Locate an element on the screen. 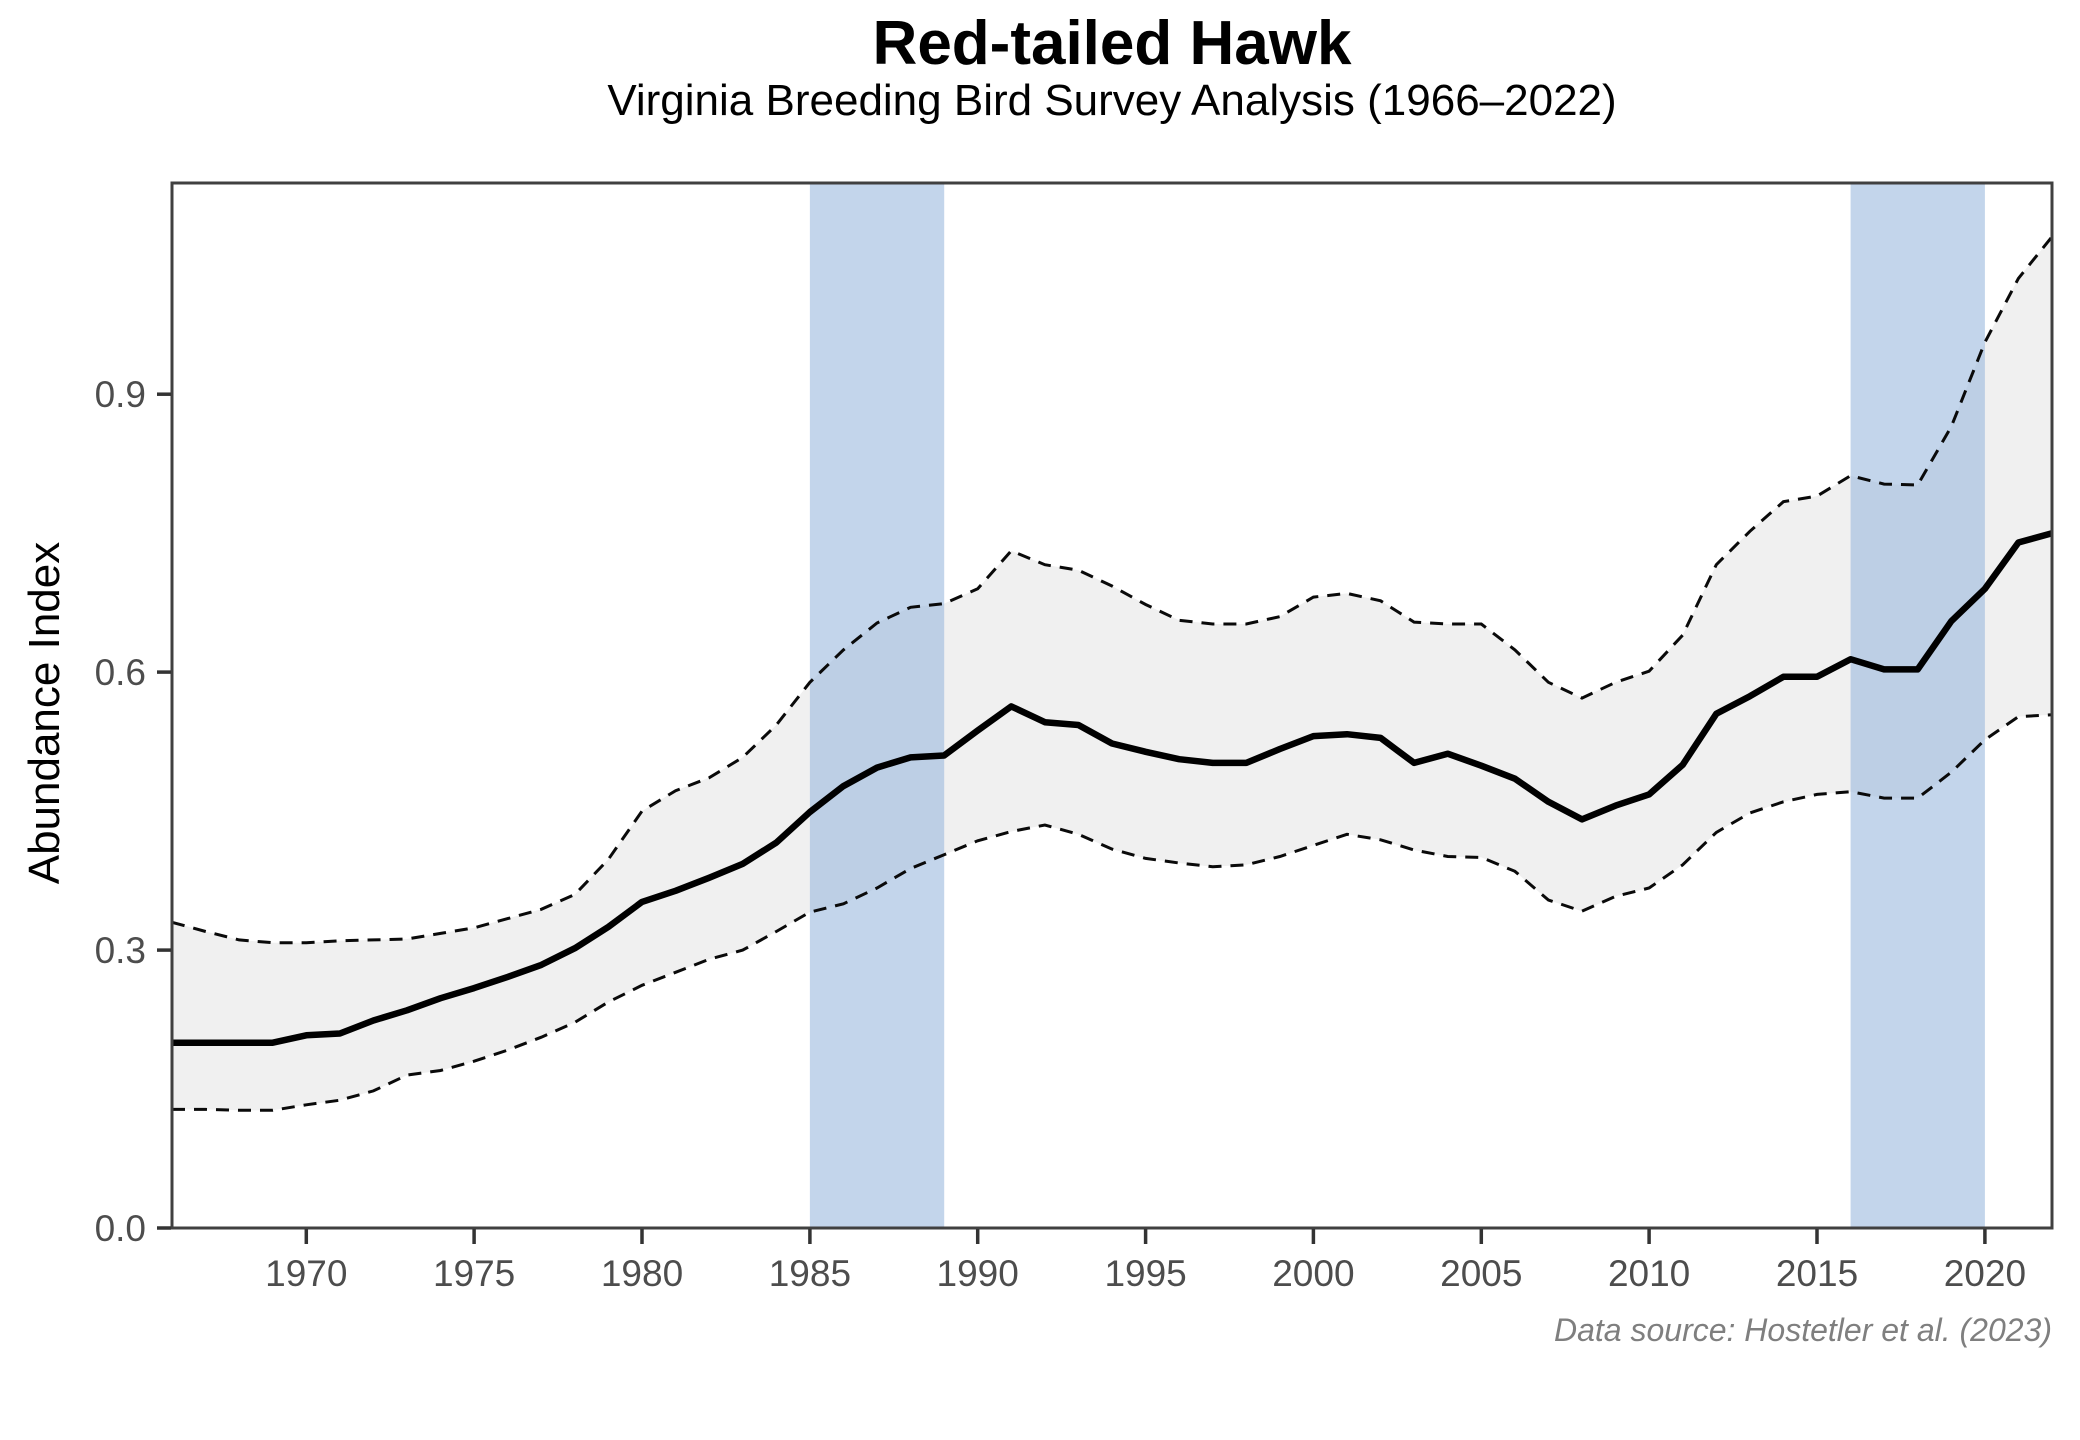 This screenshot has height=1440, width=2080. x-tick-label: 2010 is located at coordinates (1649, 1273).